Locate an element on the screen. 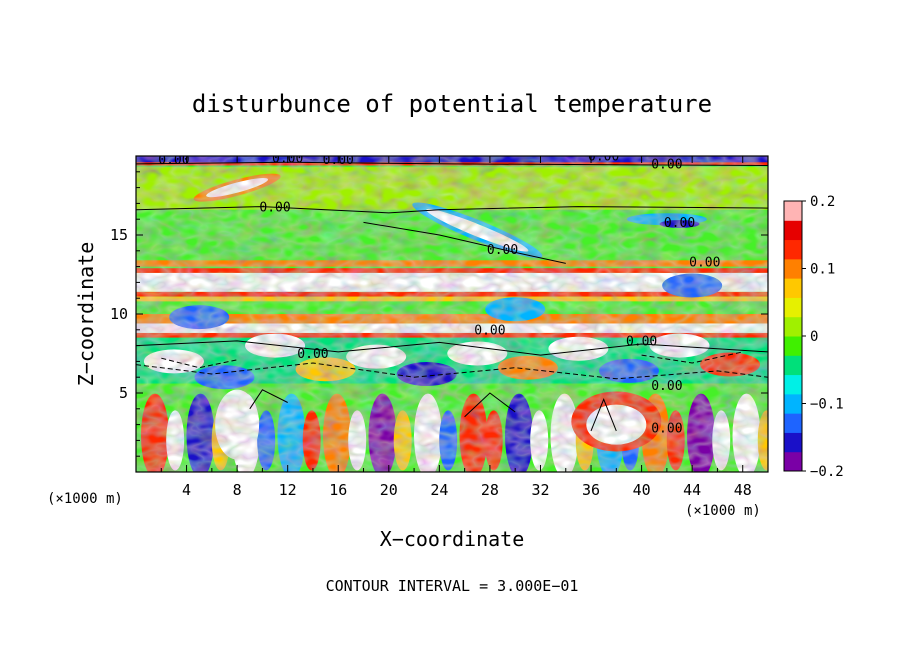 The image size is (904, 654). y-tick-label: 5 is located at coordinates (123, 393).